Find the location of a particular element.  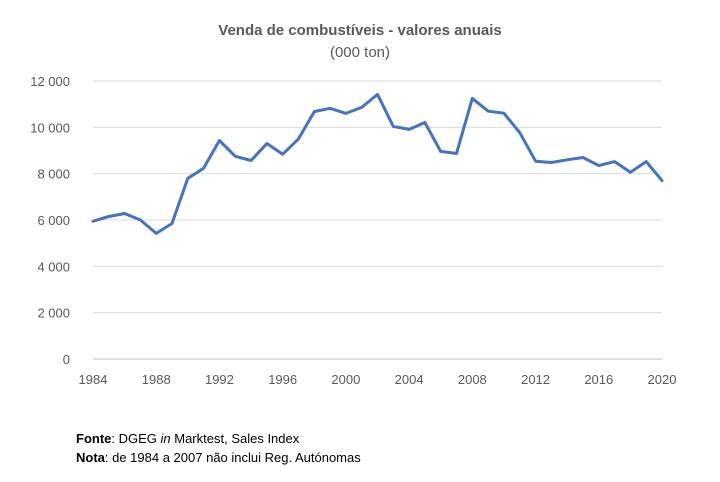

x-tick-label: 2004 is located at coordinates (409, 379).